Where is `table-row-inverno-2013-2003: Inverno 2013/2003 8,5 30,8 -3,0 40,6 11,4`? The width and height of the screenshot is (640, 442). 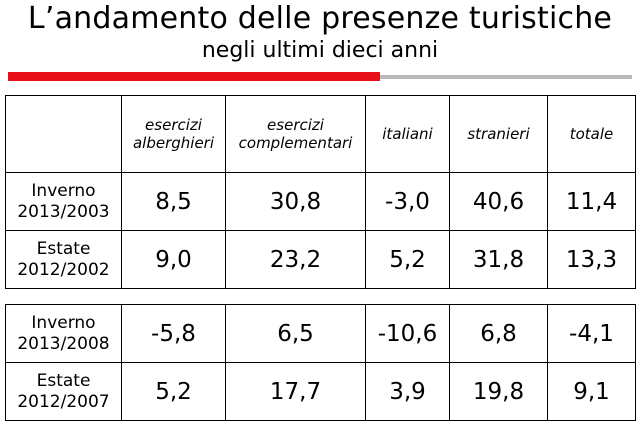 table-row-inverno-2013-2003: Inverno 2013/2003 8,5 30,8 -3,0 40,6 11,4 is located at coordinates (320, 201).